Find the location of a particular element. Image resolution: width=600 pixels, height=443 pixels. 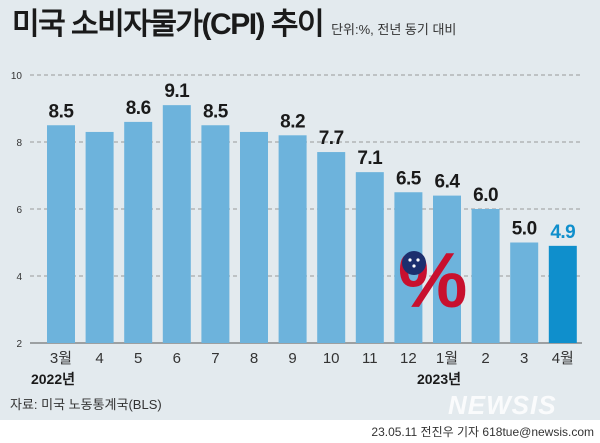

data-label: 5.0 is located at coordinates (524, 229).